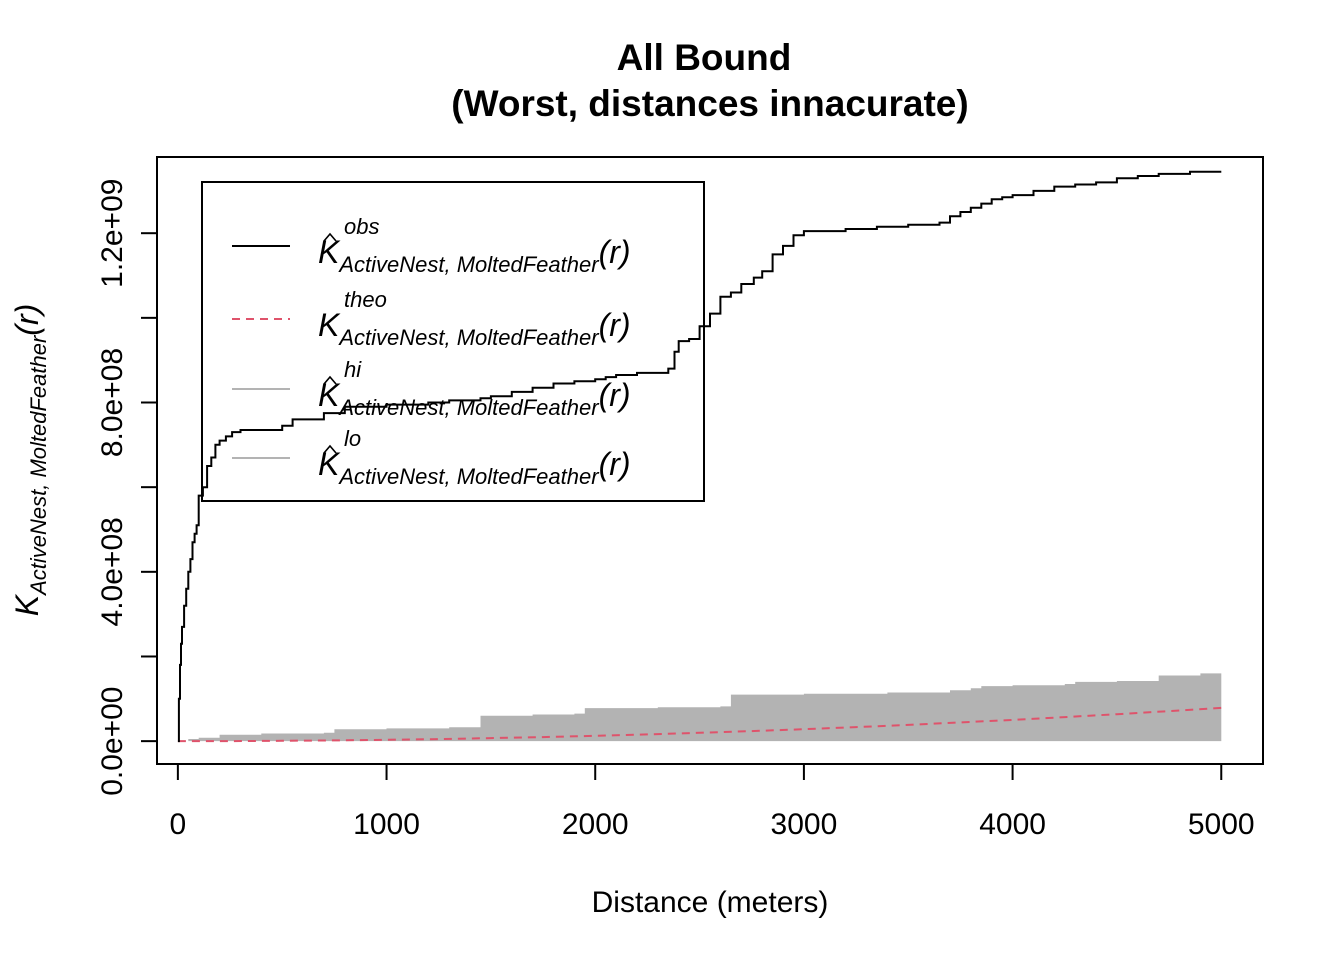  Describe the element at coordinates (595, 824) in the screenshot. I see `x-tick-label: 2000` at that location.